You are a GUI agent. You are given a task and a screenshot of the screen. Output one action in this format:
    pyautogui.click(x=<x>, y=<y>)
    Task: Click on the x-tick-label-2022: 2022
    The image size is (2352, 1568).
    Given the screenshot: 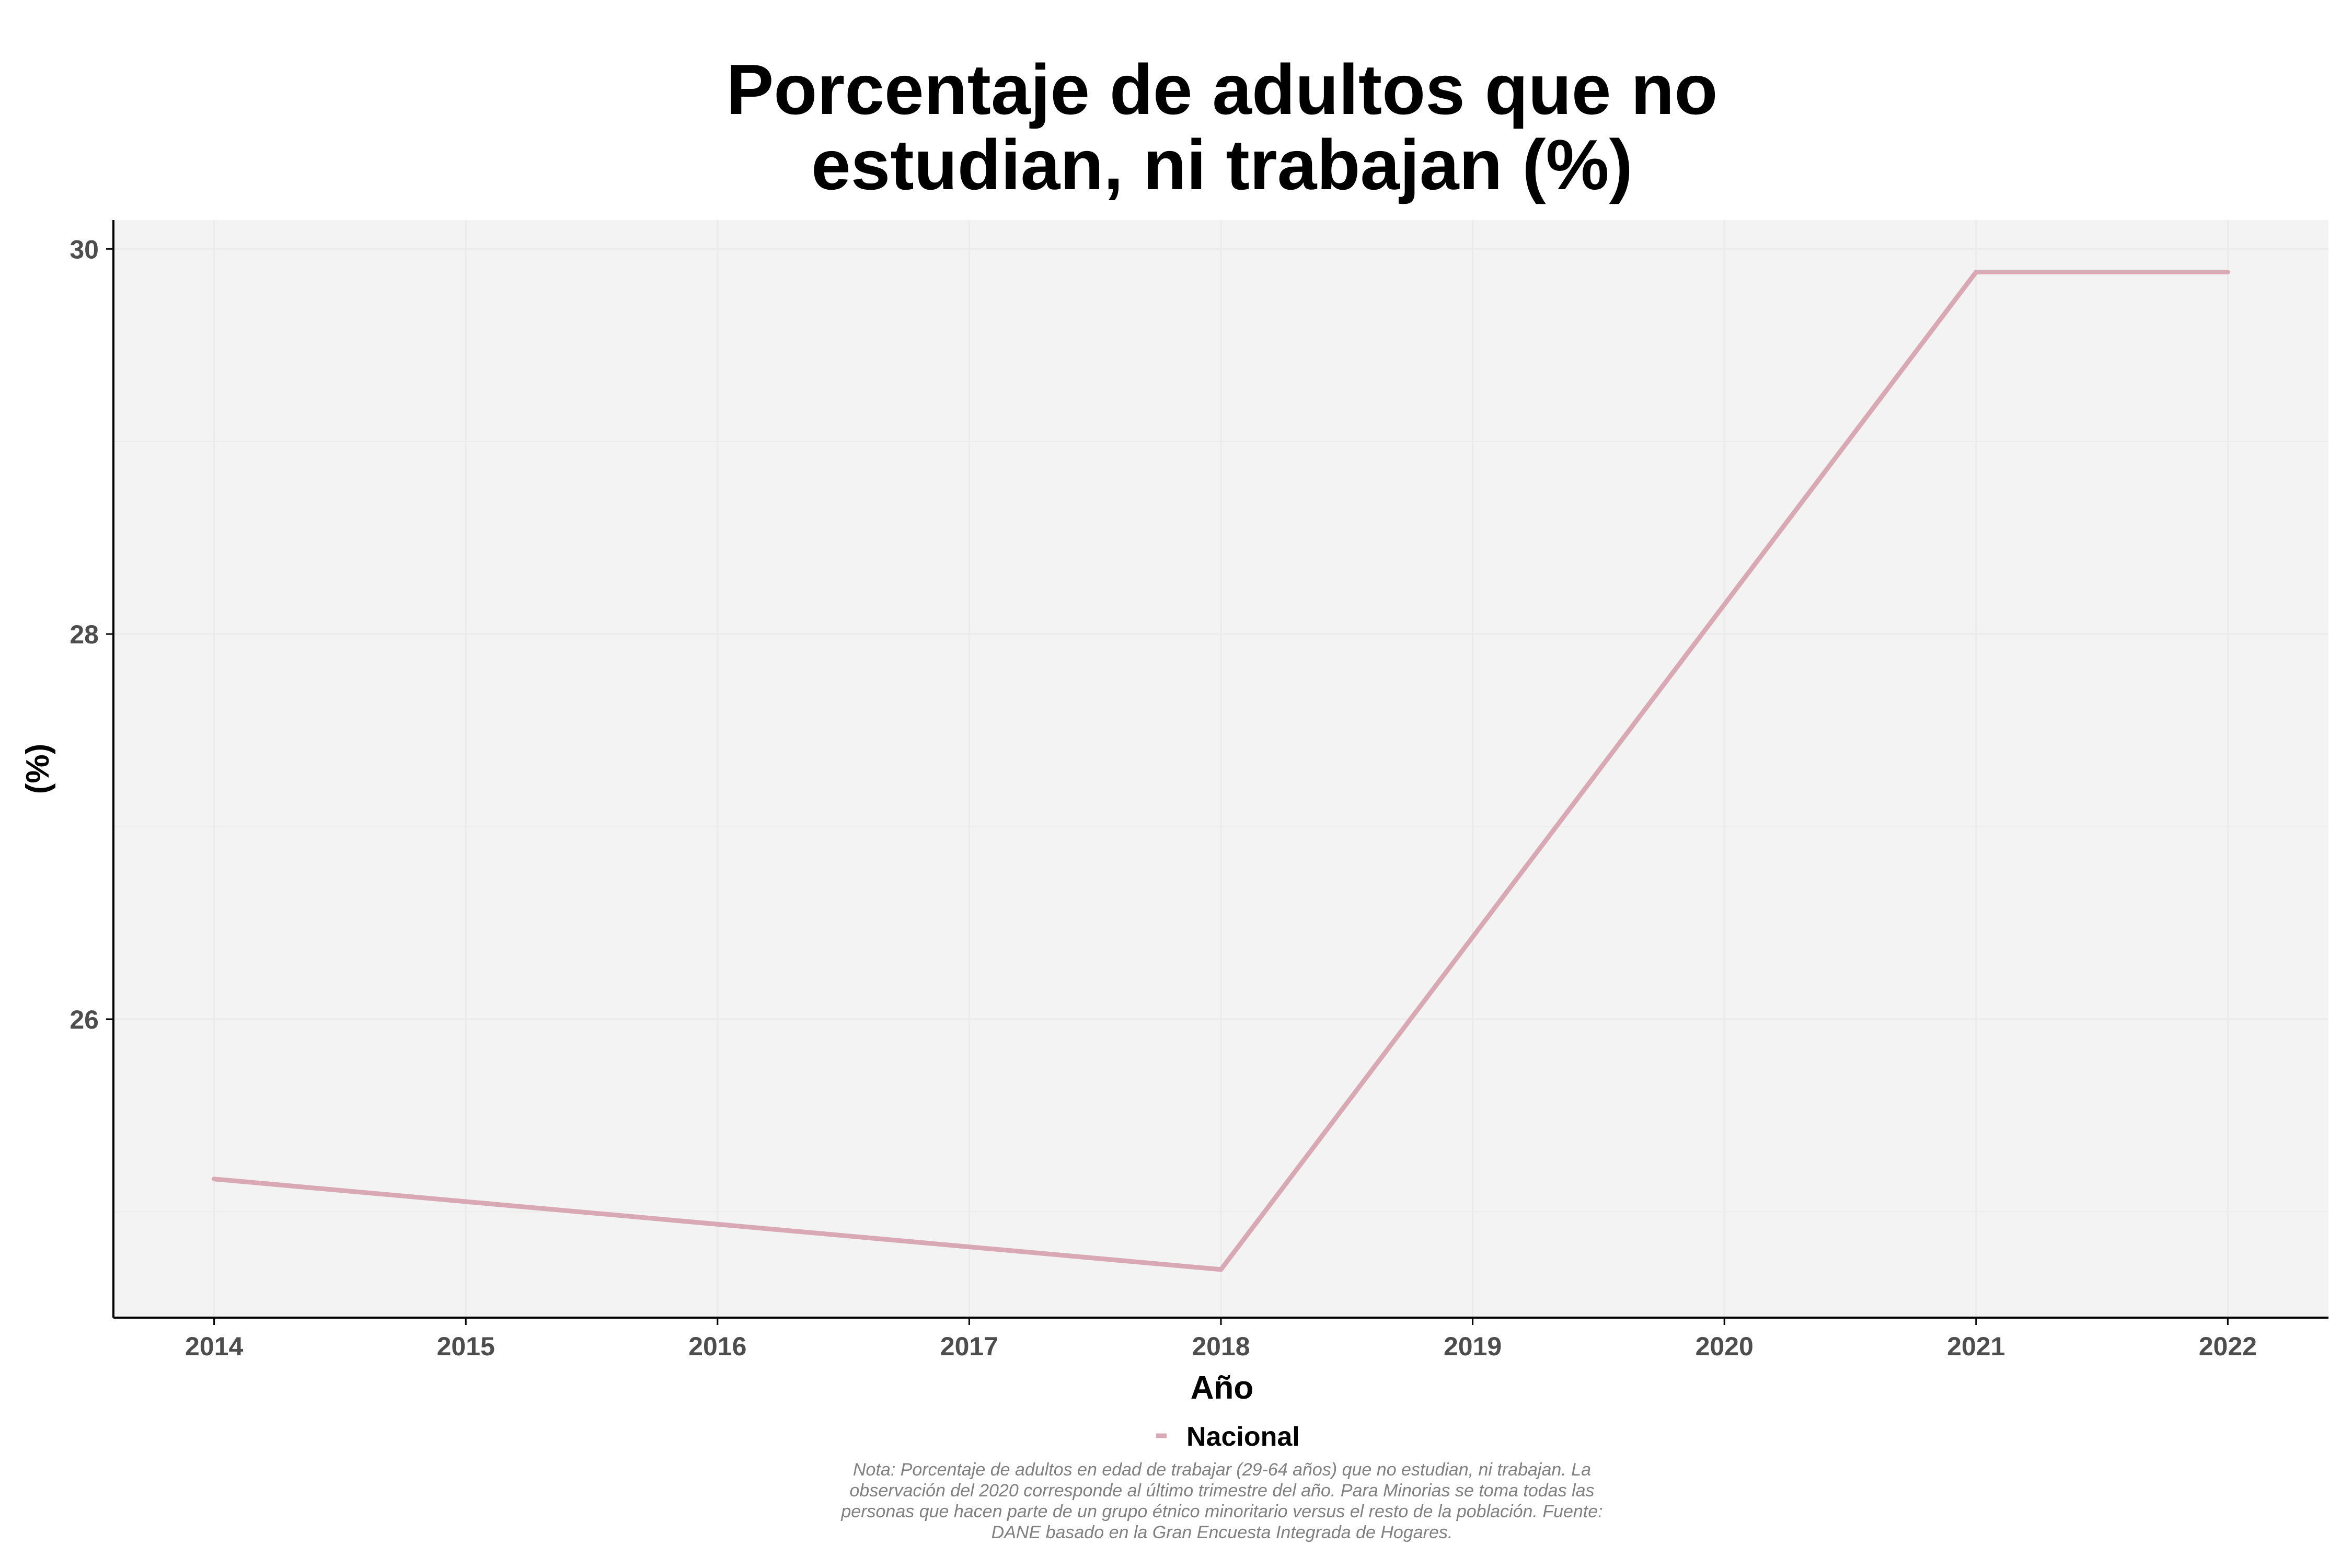 What is the action you would take?
    pyautogui.click(x=2228, y=1346)
    